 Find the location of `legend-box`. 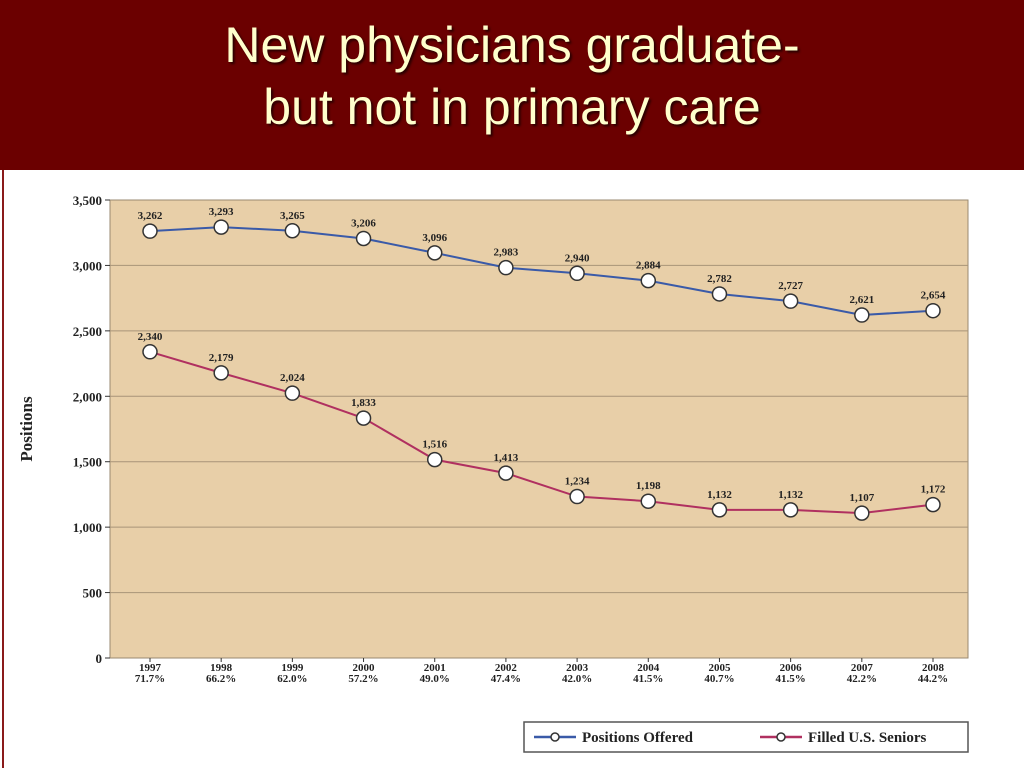

legend-box is located at coordinates (746, 737).